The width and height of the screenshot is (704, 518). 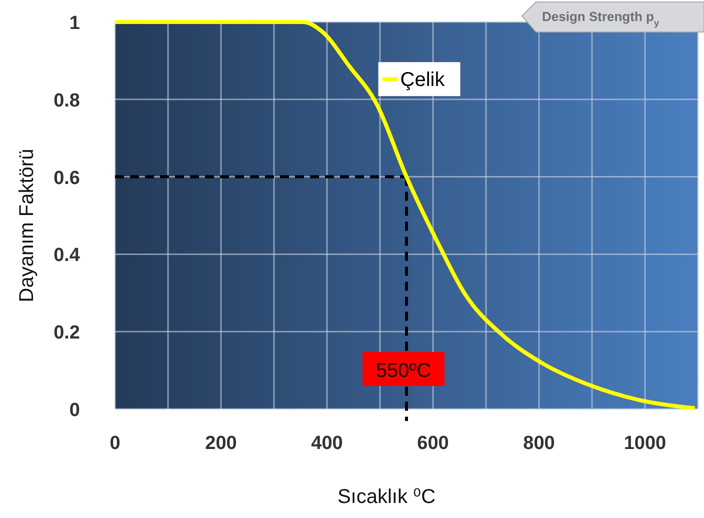 What do you see at coordinates (327, 443) in the screenshot?
I see `x-tick-label: 400` at bounding box center [327, 443].